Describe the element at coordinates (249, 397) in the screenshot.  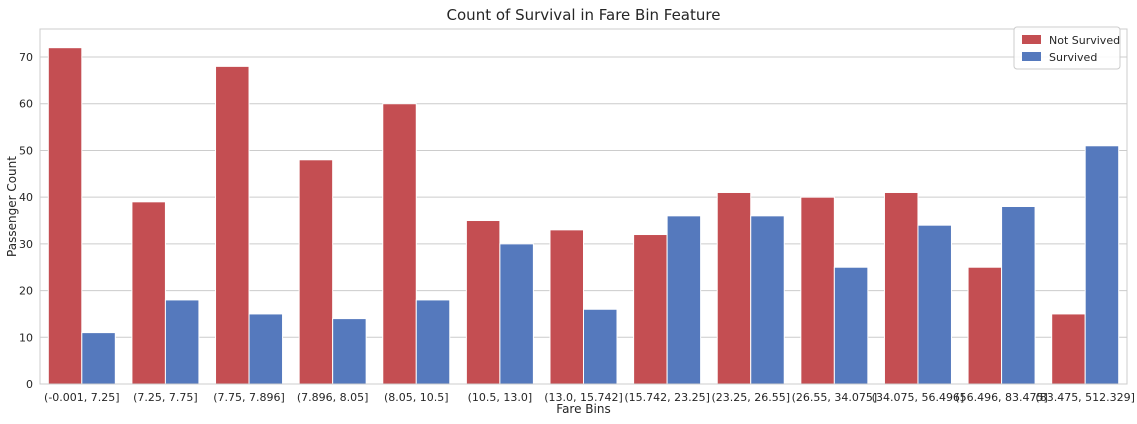
I see `x-tick-label: (7.75, 7.896]` at that location.